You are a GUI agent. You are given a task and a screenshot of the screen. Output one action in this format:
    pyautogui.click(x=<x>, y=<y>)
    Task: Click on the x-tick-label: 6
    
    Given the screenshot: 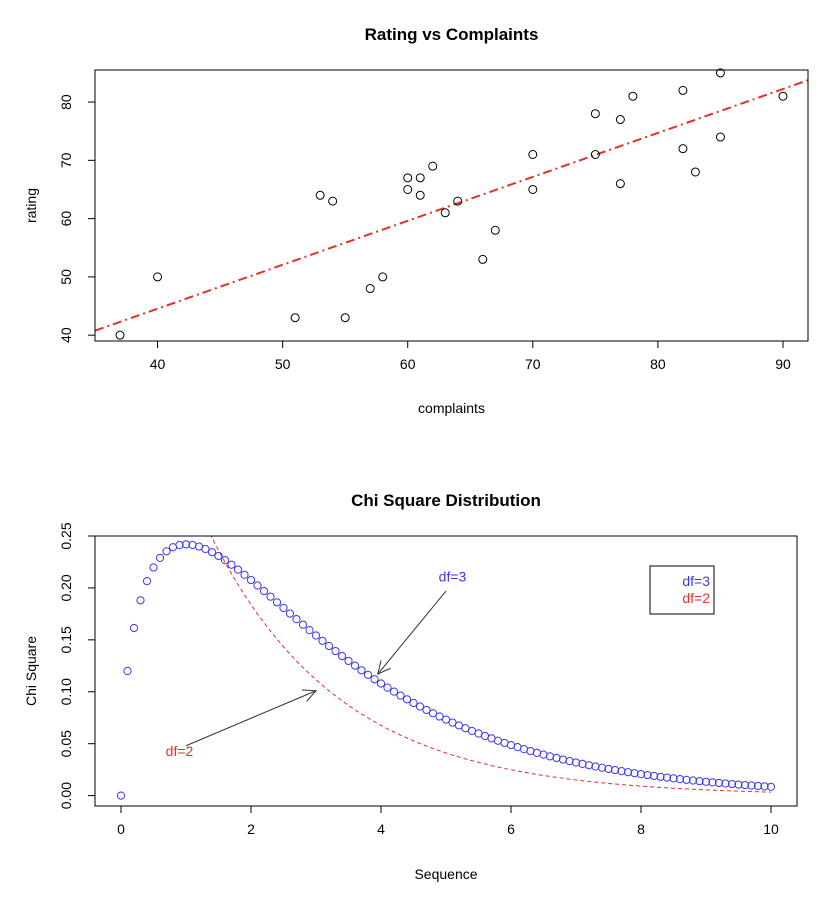 What is the action you would take?
    pyautogui.click(x=511, y=829)
    